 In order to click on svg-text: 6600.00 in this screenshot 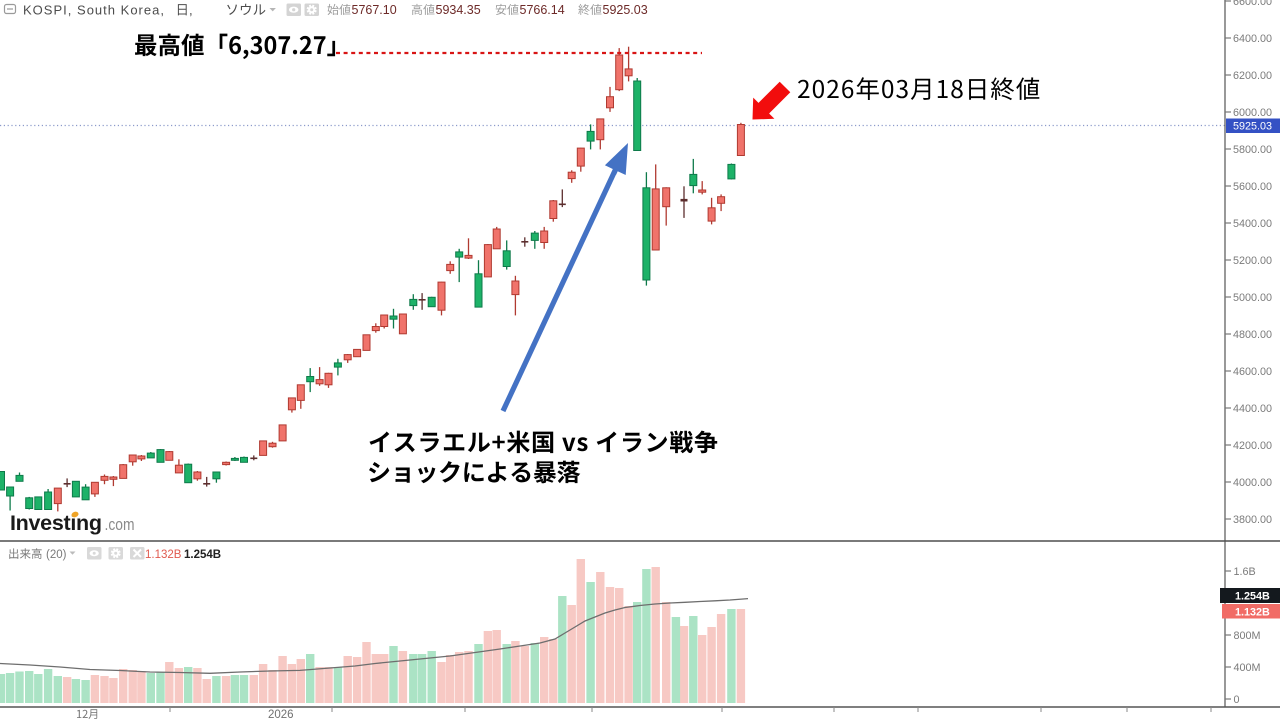, I will do `click(1252, 4)`.